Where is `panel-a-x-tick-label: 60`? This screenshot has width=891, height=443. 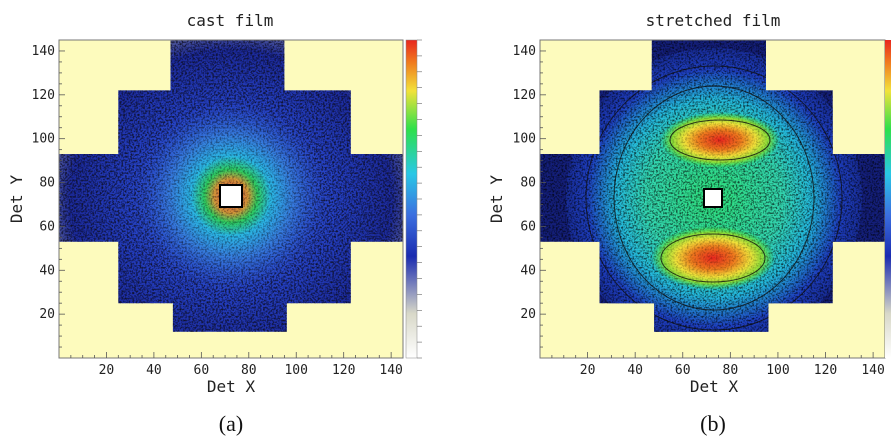
panel-a-x-tick-label: 60 is located at coordinates (202, 370).